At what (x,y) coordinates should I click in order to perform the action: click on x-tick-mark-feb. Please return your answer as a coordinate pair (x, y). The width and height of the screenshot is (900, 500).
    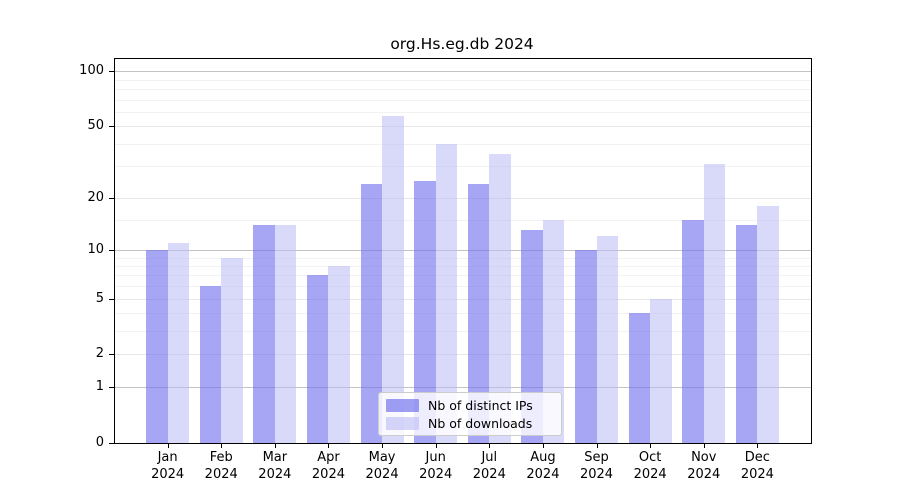
    Looking at the image, I should click on (222, 446).